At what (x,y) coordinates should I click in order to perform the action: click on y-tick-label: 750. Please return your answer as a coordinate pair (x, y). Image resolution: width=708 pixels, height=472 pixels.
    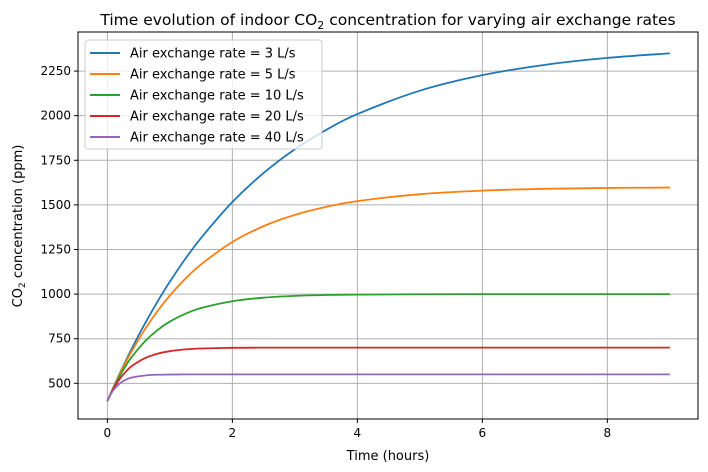
    Looking at the image, I should click on (59, 339).